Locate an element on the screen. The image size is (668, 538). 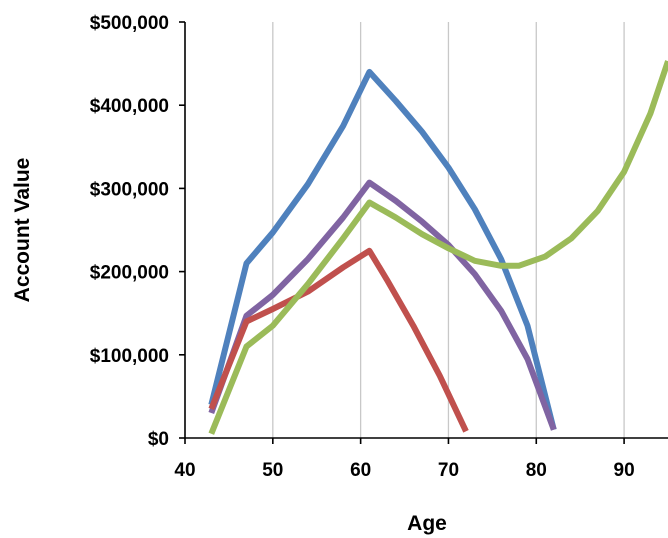
y-tick-label: $500,000 is located at coordinates (129, 23).